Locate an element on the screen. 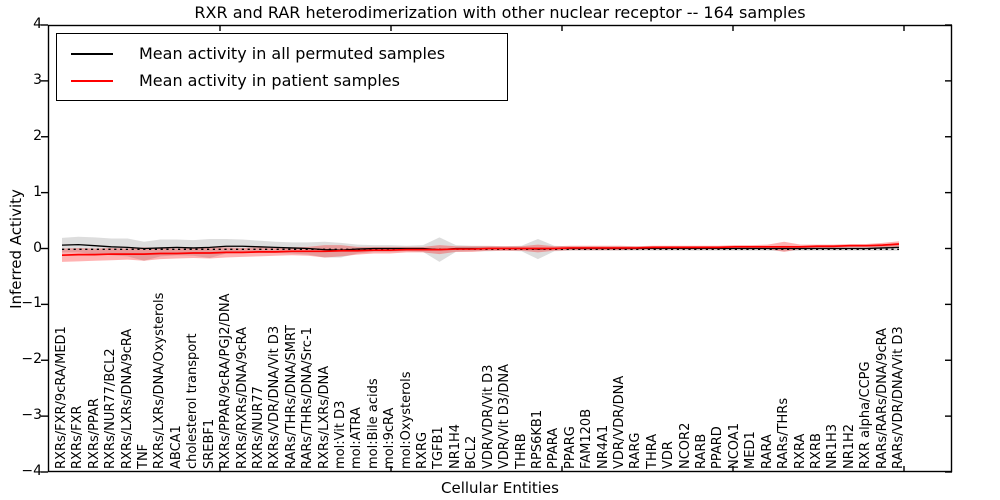 The height and width of the screenshot is (500, 1000). legend-item-patient: Mean activity in patient samples is located at coordinates (289, 80).